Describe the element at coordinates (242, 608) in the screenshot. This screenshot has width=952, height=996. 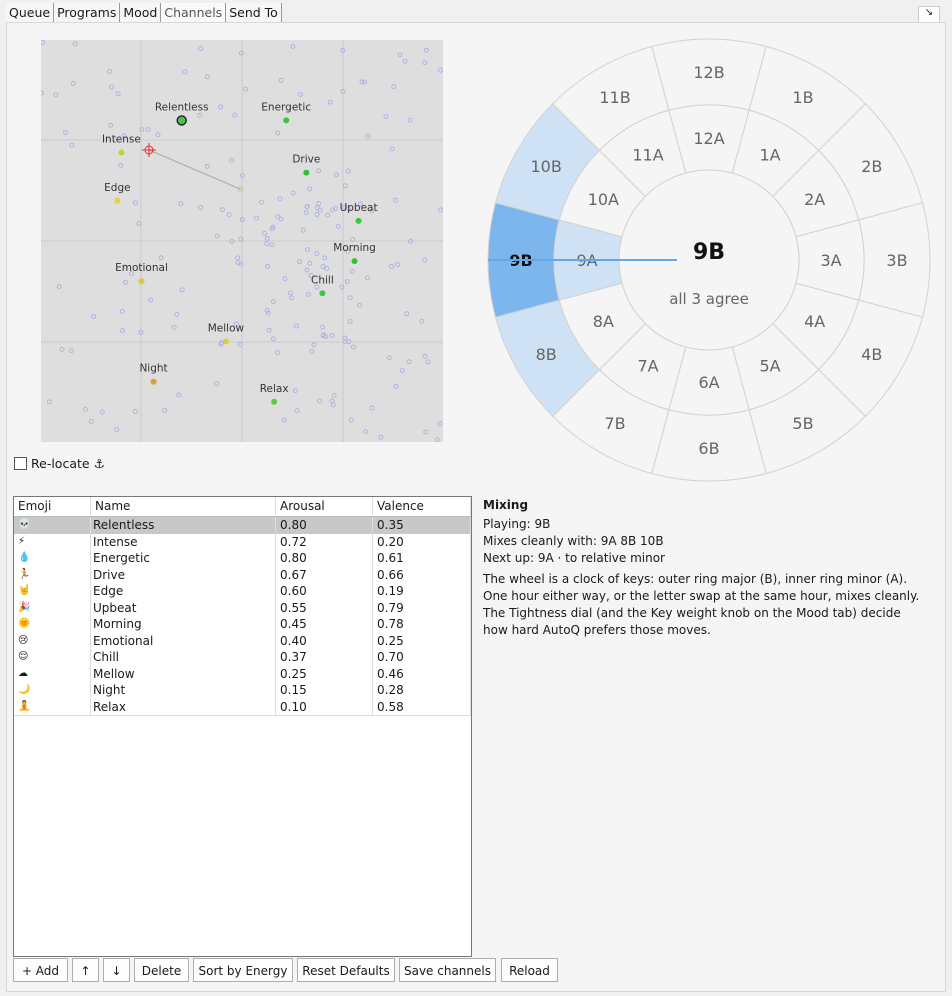
I see `table-row: 🎉 Upbeat 0.55 0.79` at that location.